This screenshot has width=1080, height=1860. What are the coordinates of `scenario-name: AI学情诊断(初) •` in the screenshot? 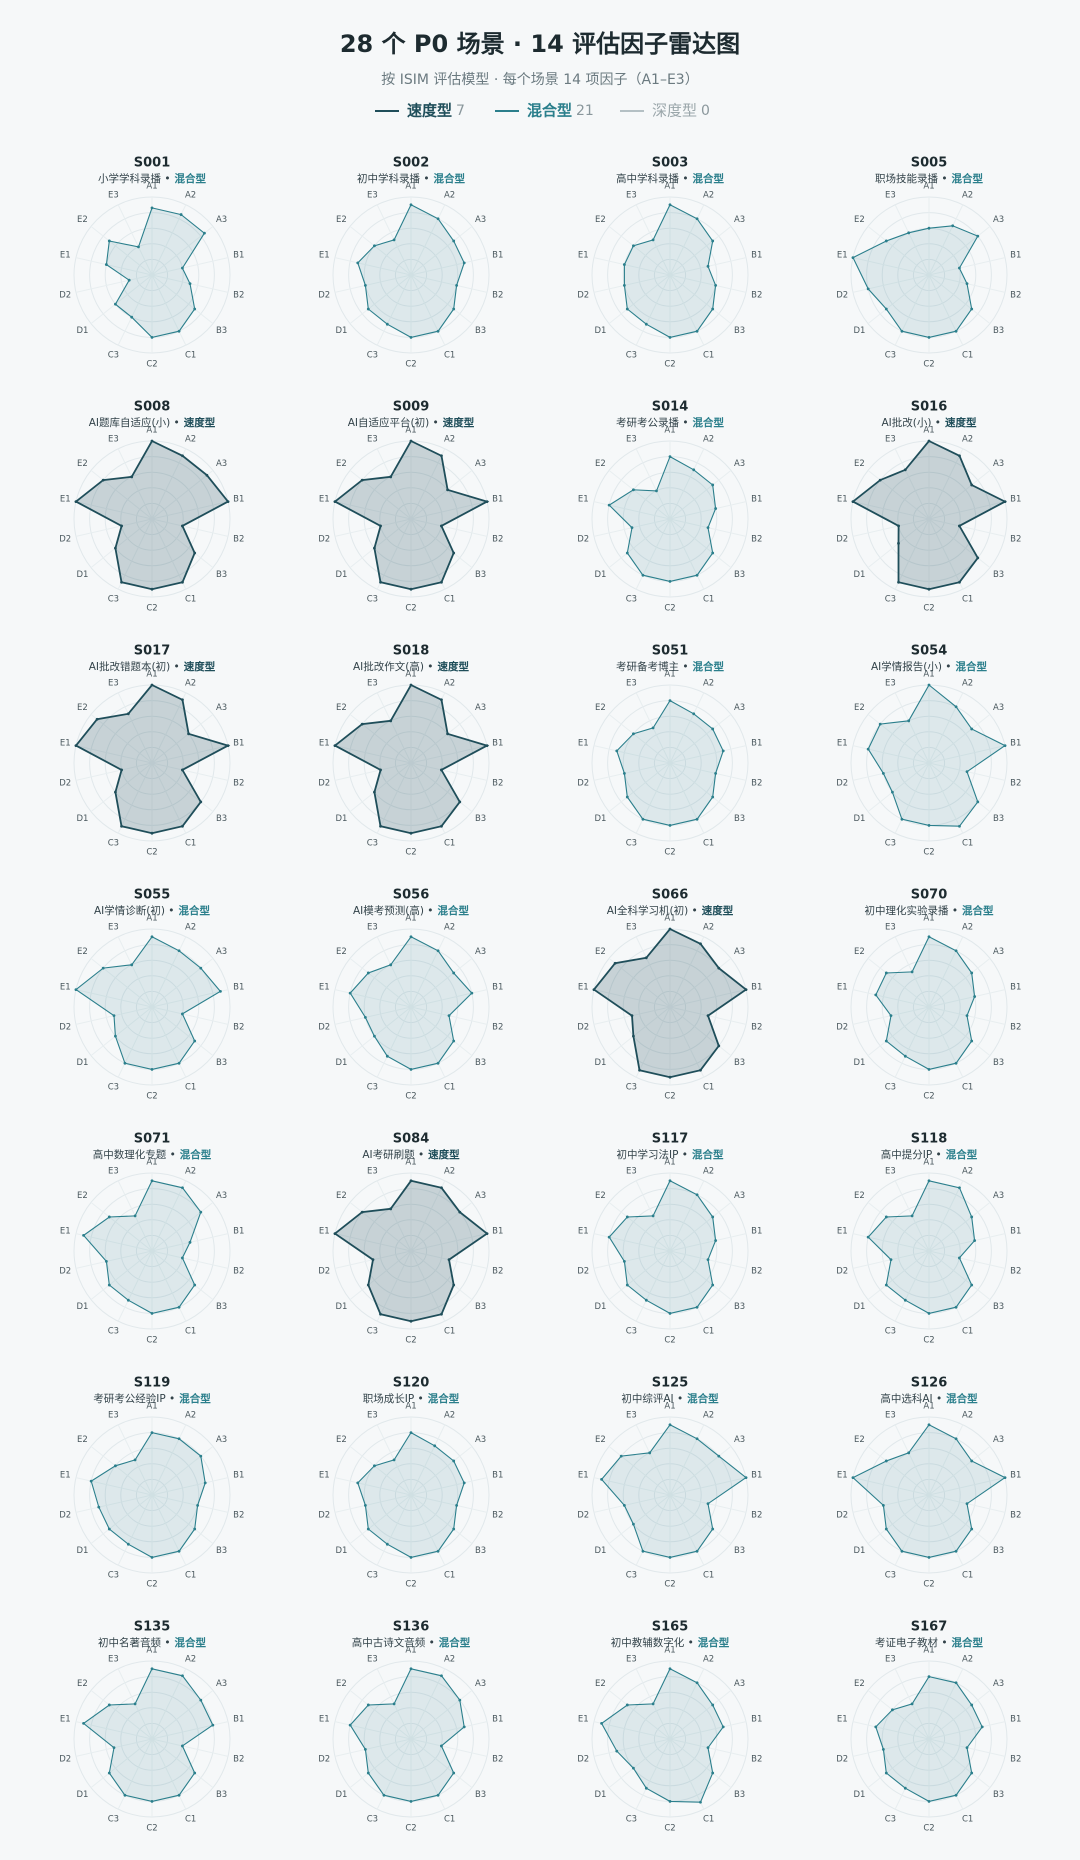 It's located at (134, 910).